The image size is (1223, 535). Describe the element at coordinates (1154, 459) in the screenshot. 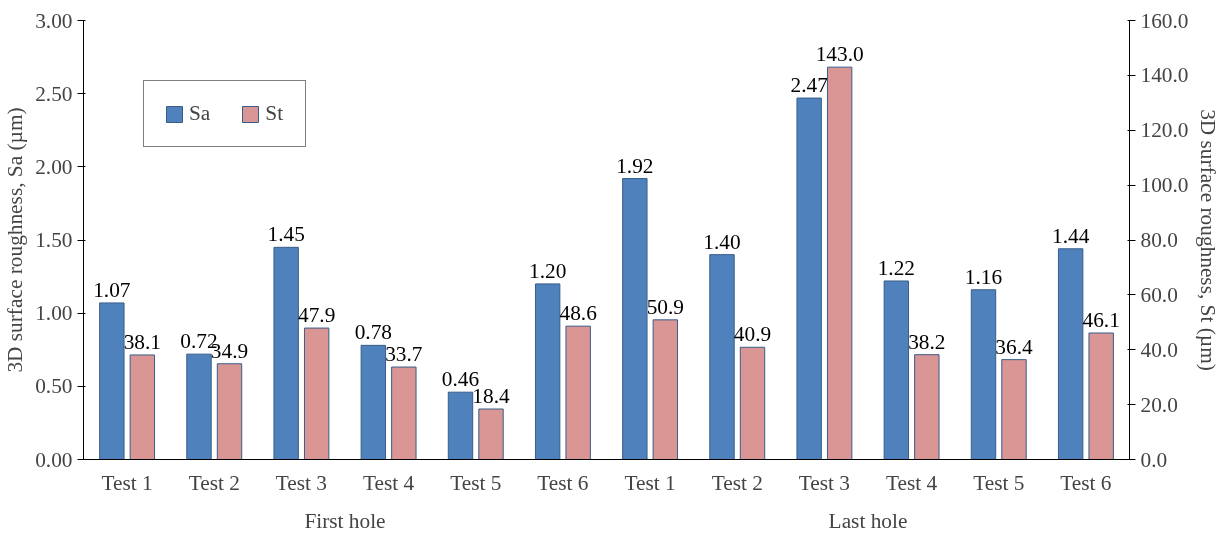

I see `y2-tick-label: 0.0` at that location.